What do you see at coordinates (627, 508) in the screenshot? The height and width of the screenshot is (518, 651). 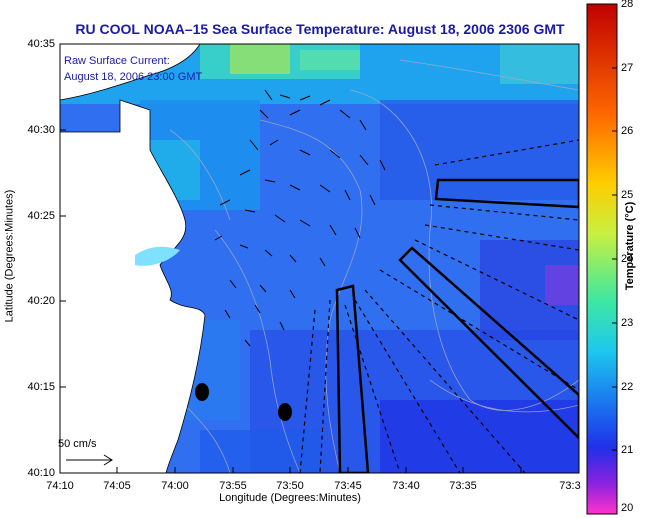 I see `colorbar-tick-label: 20` at bounding box center [627, 508].